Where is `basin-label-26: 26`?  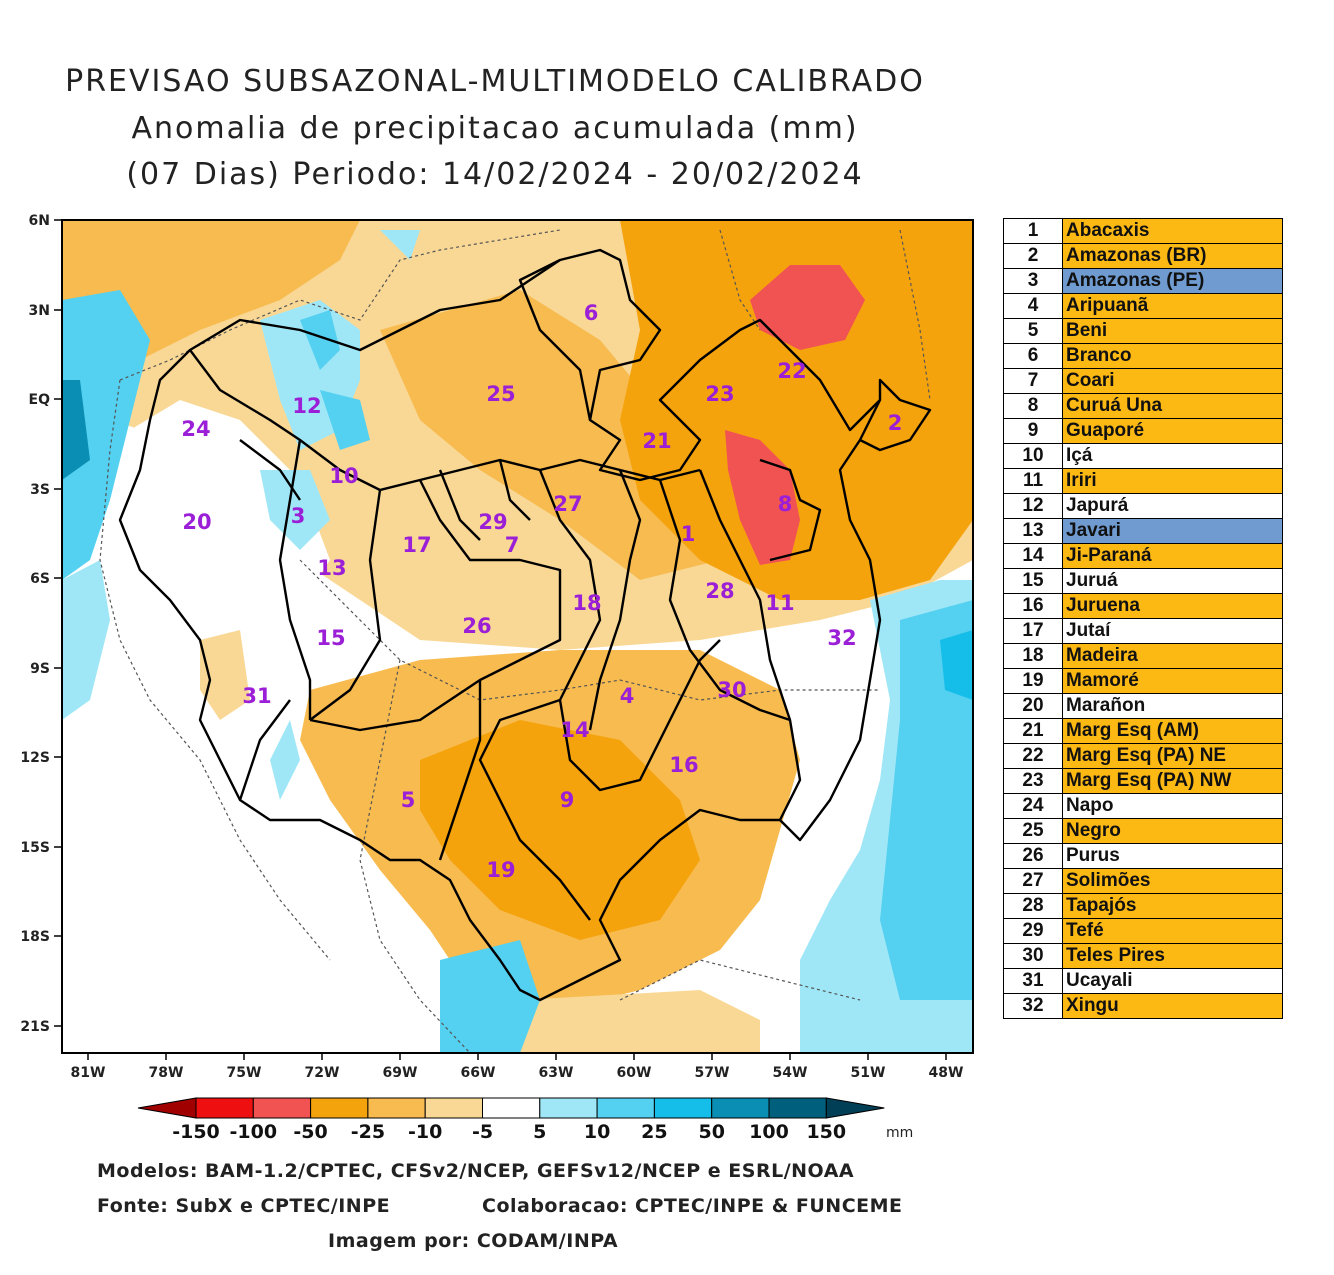
basin-label-26: 26 is located at coordinates (476, 626).